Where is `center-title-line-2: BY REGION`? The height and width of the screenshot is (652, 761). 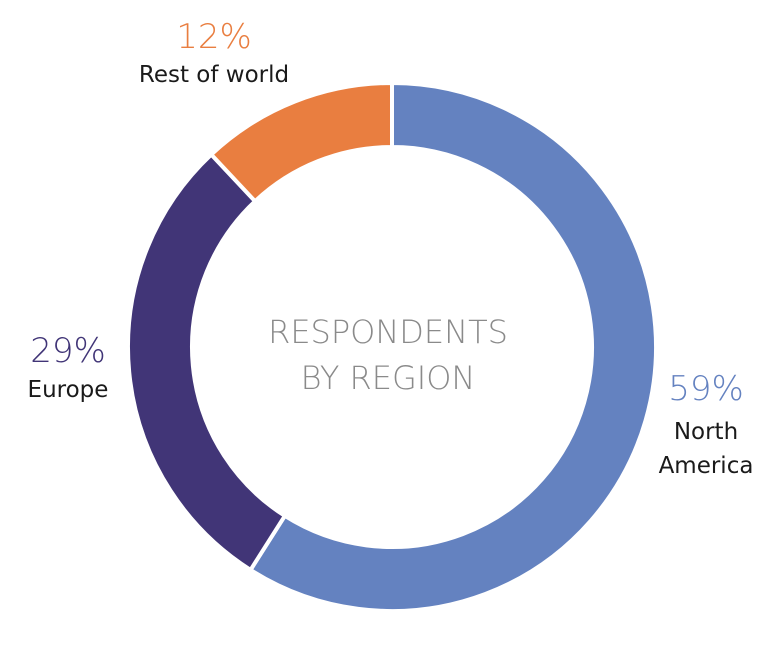 center-title-line-2: BY REGION is located at coordinates (388, 378).